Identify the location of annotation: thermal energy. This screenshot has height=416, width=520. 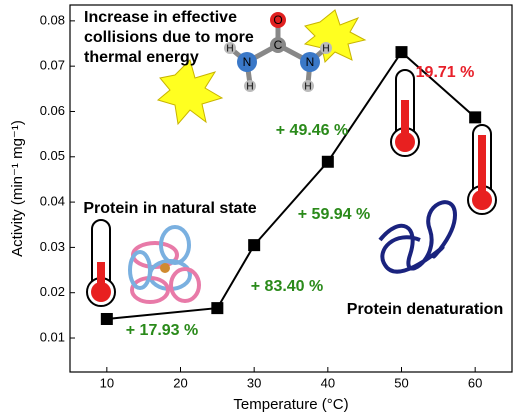
(141, 57).